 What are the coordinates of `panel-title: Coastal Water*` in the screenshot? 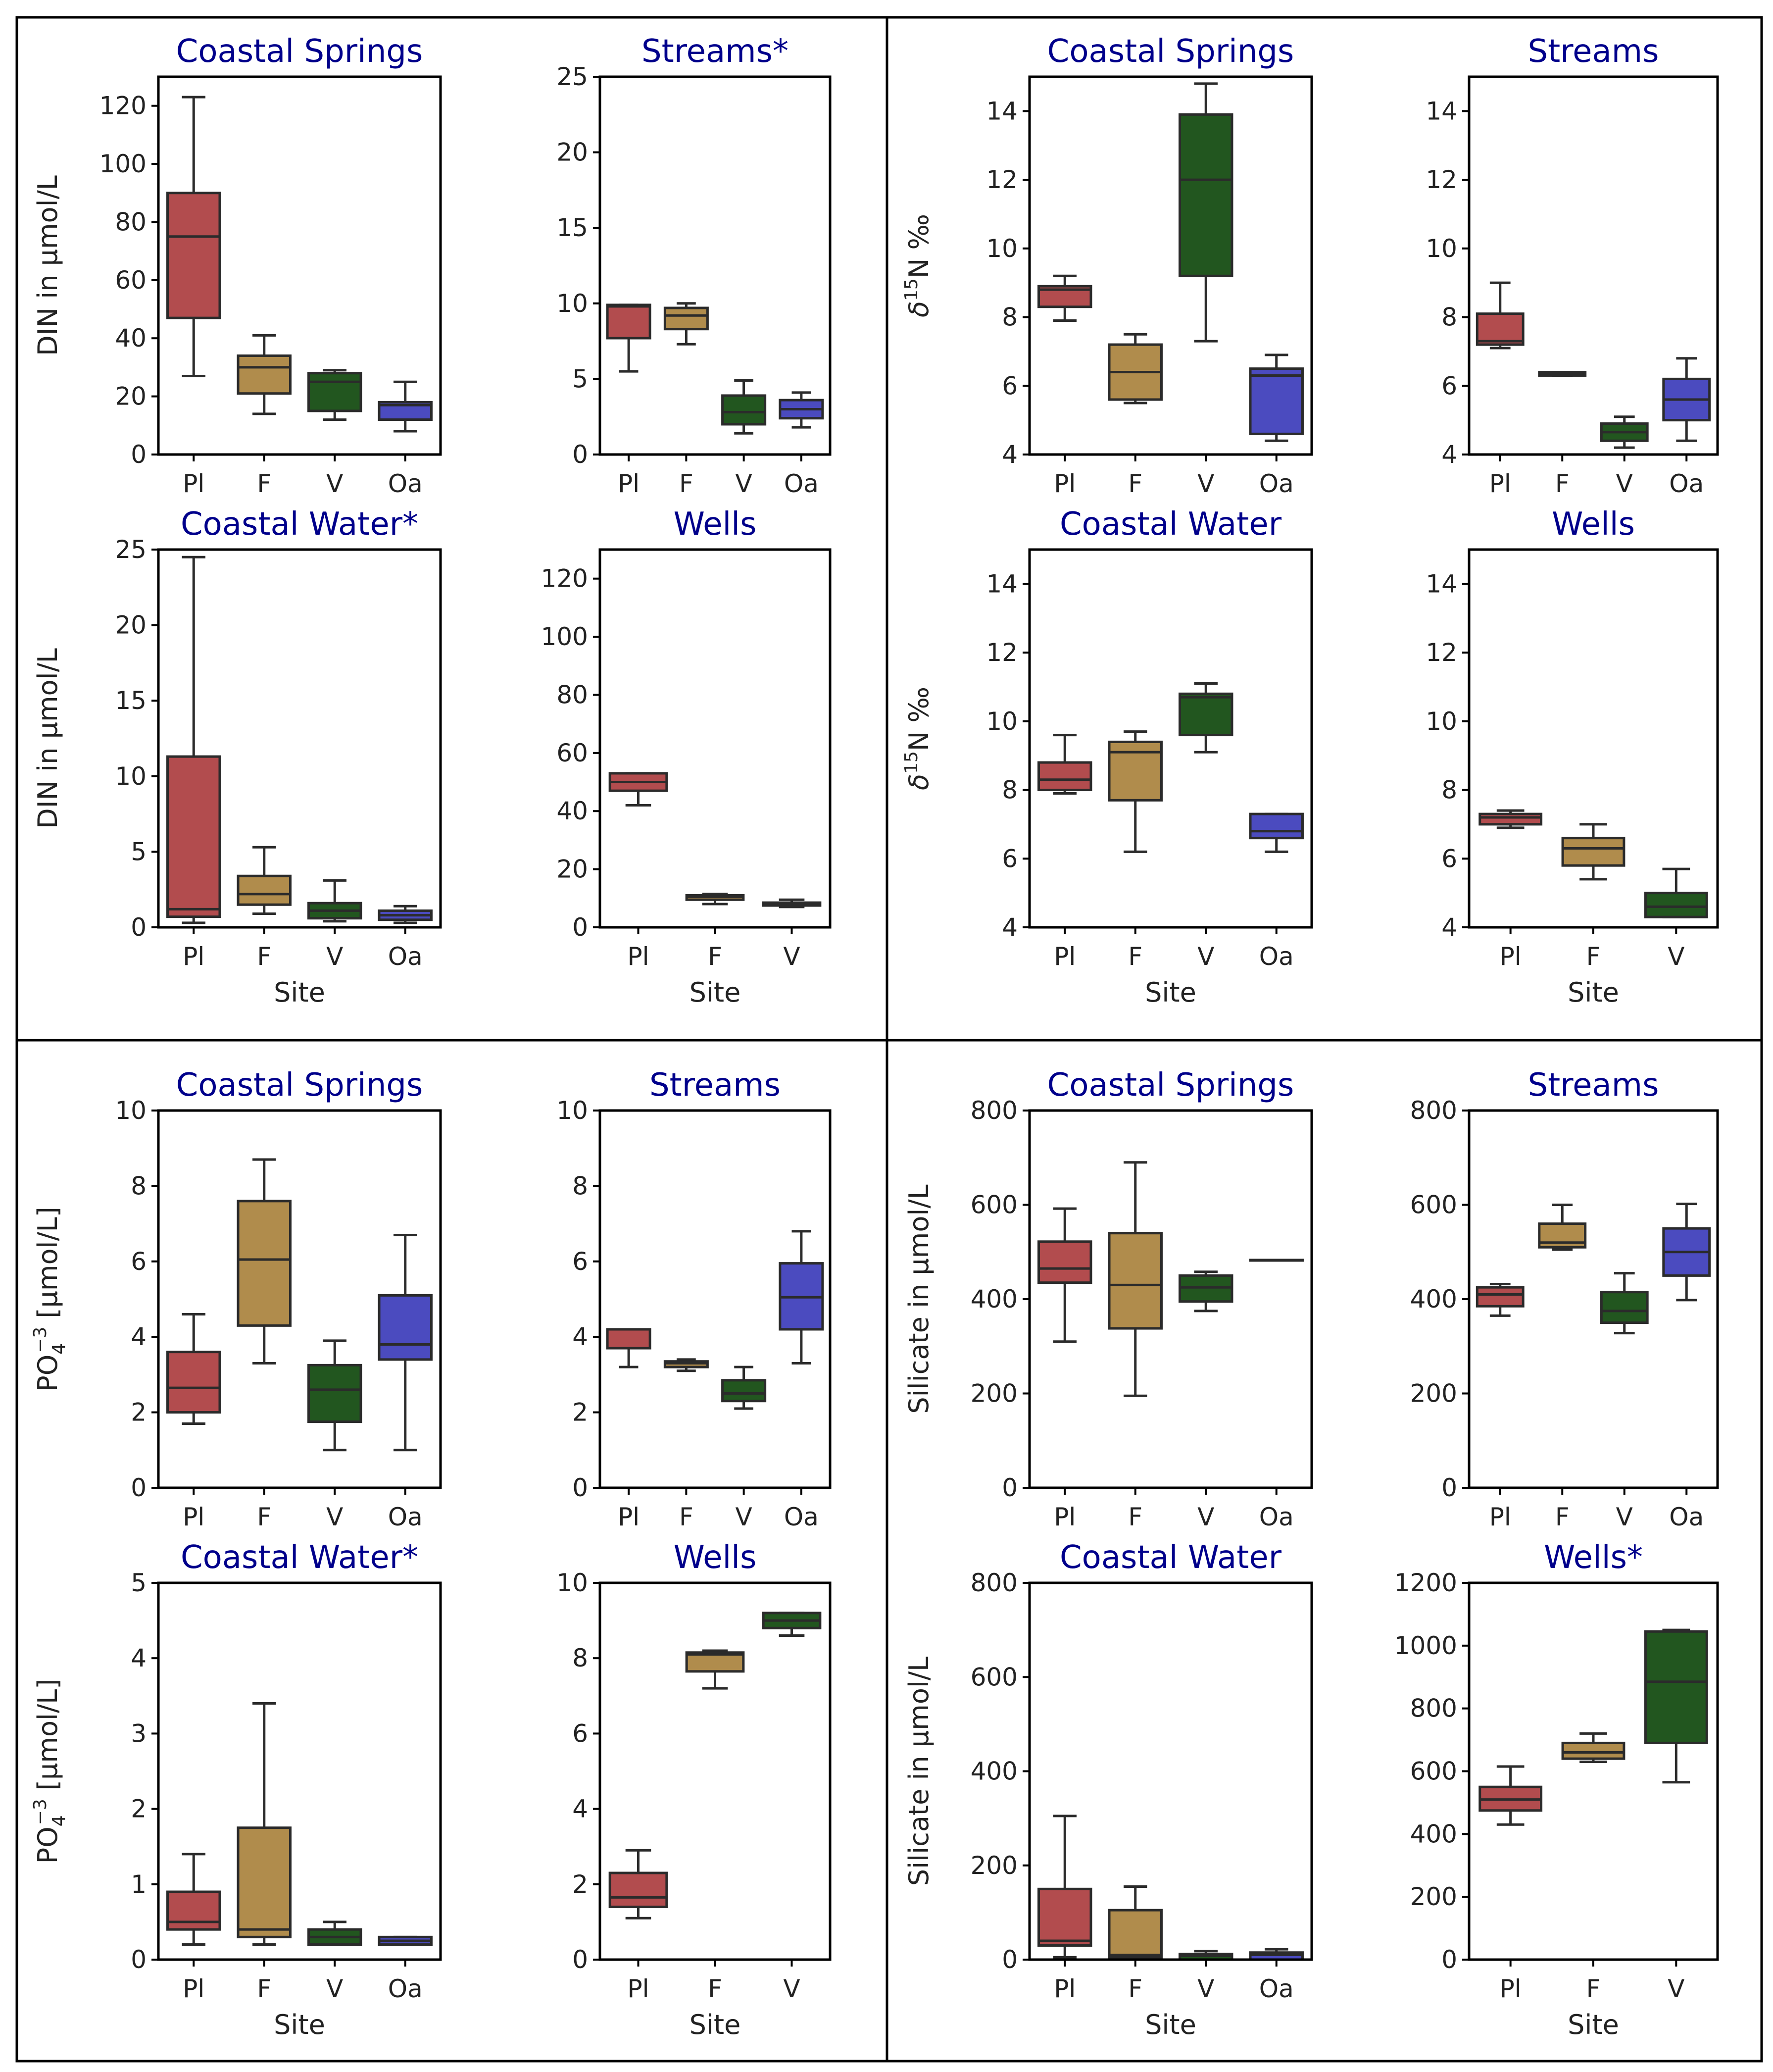 It's located at (299, 1557).